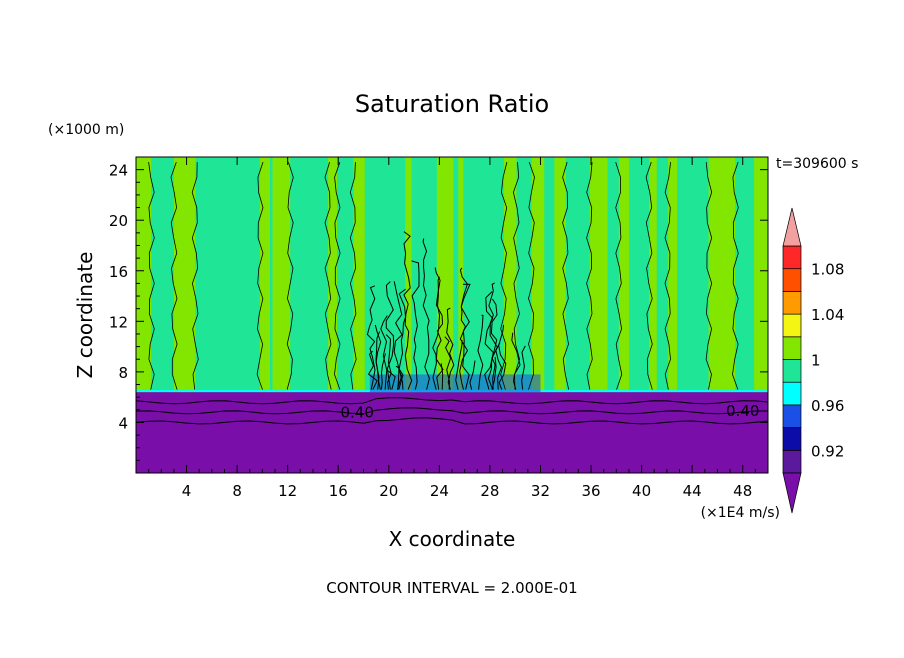  I want to click on x-axis-label: X coordinate, so click(452, 539).